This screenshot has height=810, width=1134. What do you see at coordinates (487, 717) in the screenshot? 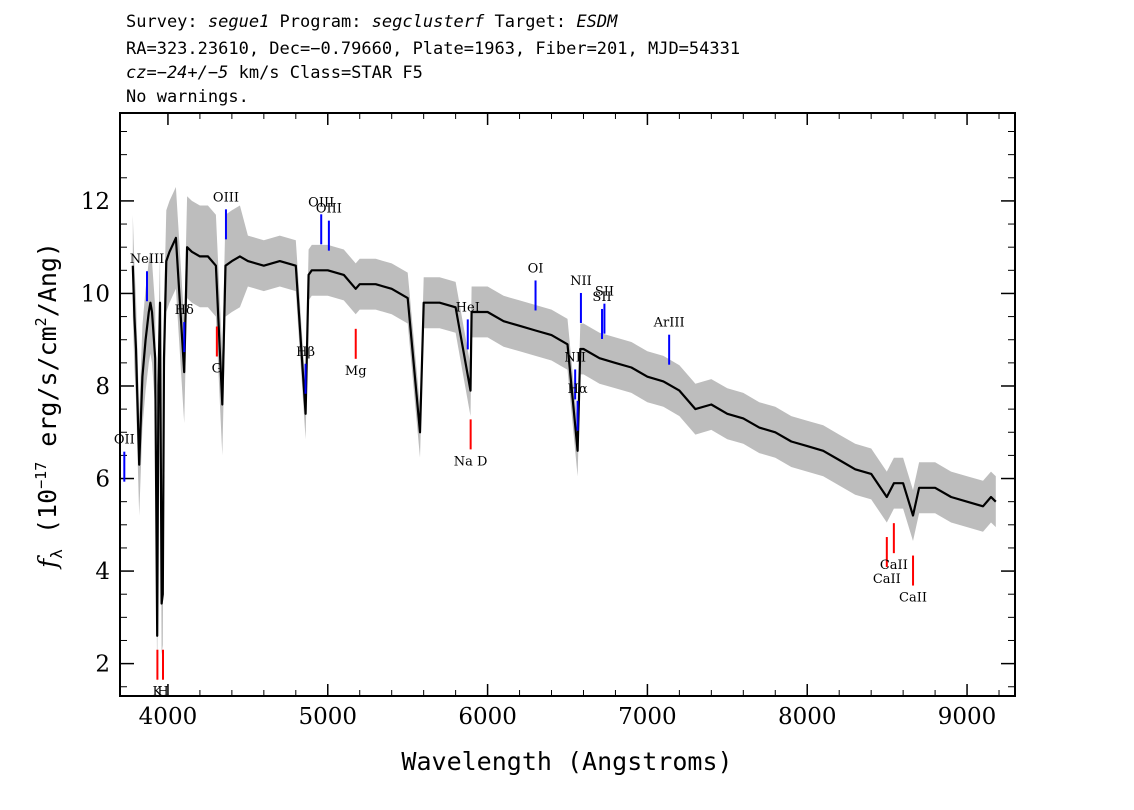
I see `x-tick-label: 6000` at bounding box center [487, 717].